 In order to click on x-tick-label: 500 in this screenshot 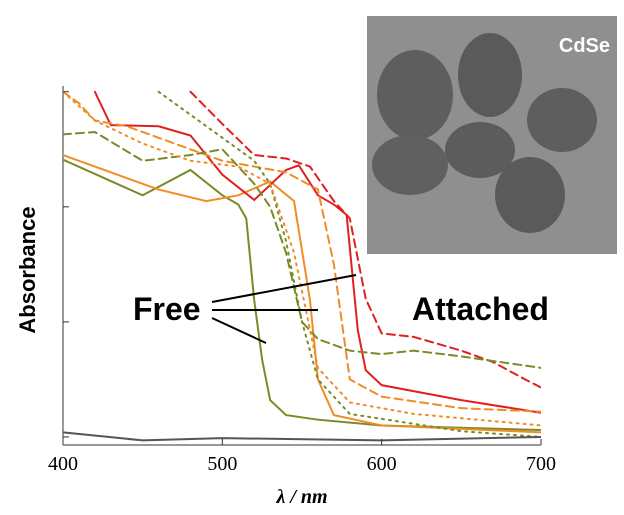, I will do `click(222, 464)`.